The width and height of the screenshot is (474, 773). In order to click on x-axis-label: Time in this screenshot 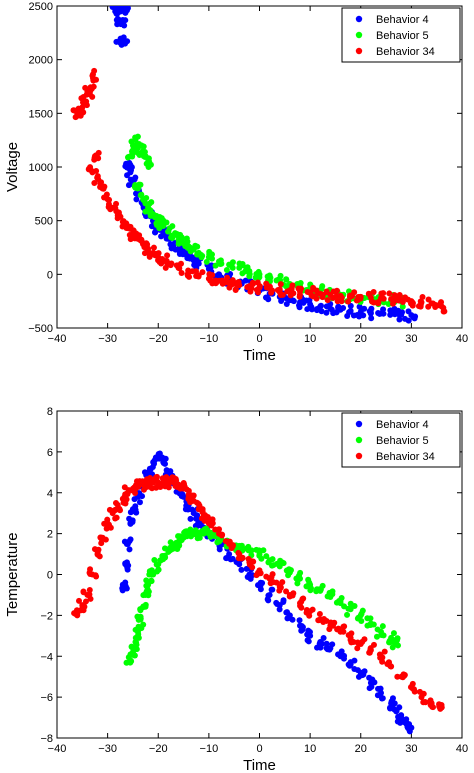, I will do `click(259, 355)`.